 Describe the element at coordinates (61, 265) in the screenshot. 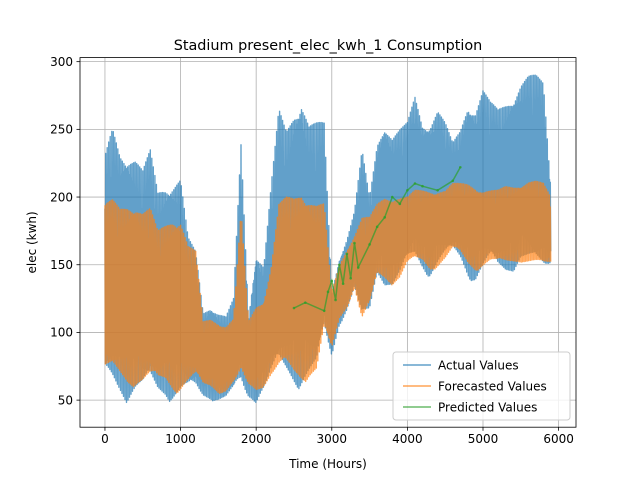

I see `y-tick-label: 150` at that location.